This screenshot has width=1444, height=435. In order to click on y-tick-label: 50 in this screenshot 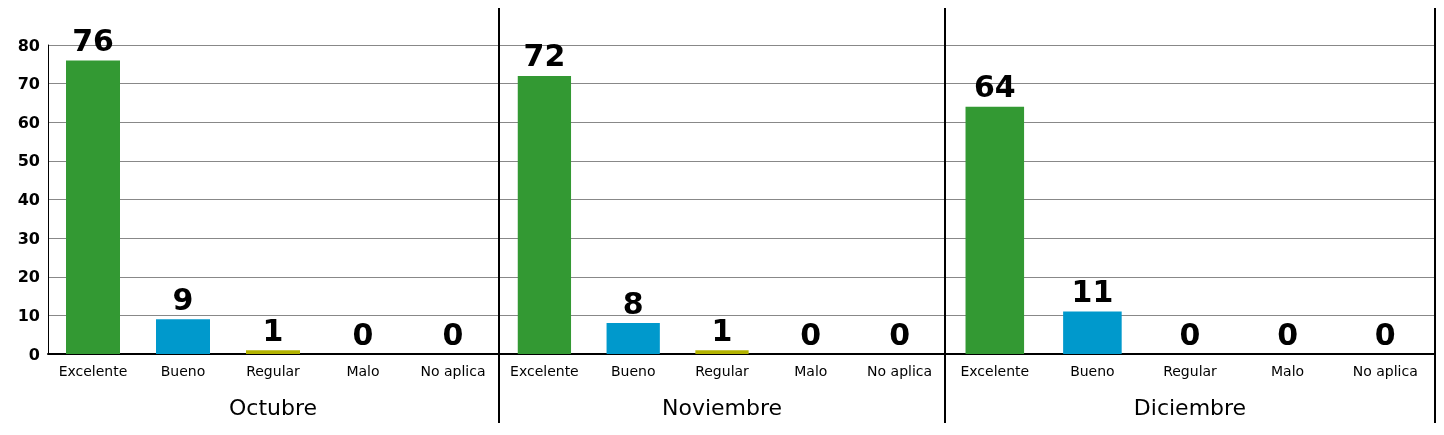, I will do `click(28, 161)`.